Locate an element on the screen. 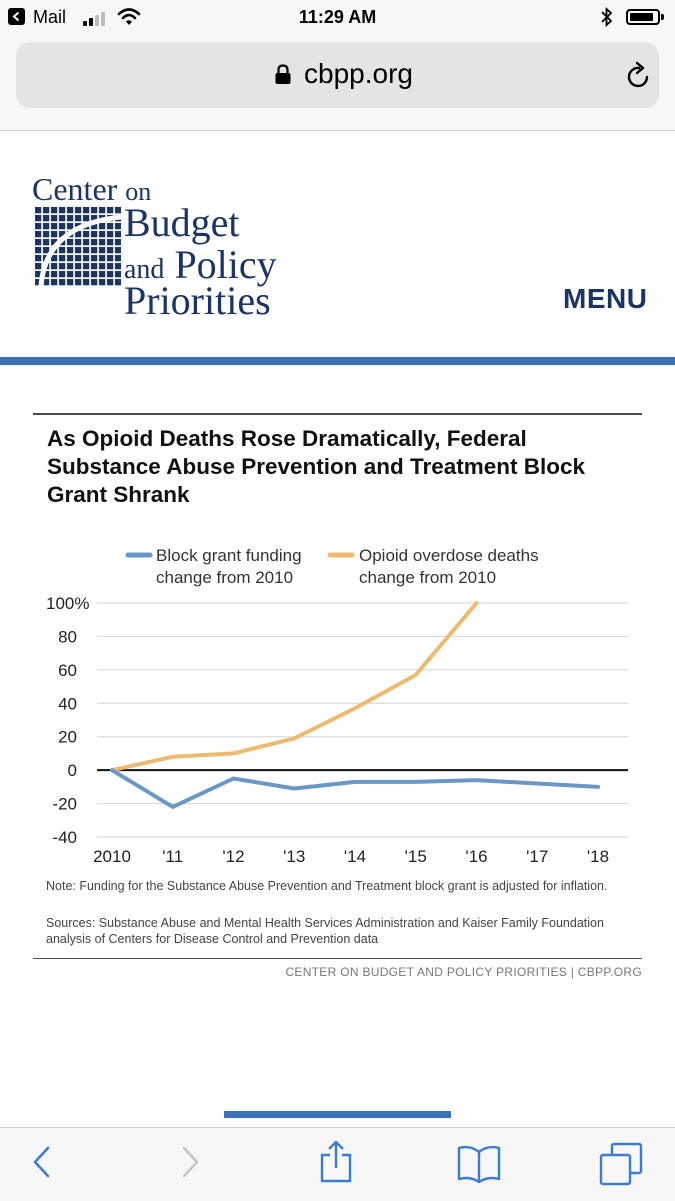  series-line-opioid-deaths is located at coordinates (294, 687).